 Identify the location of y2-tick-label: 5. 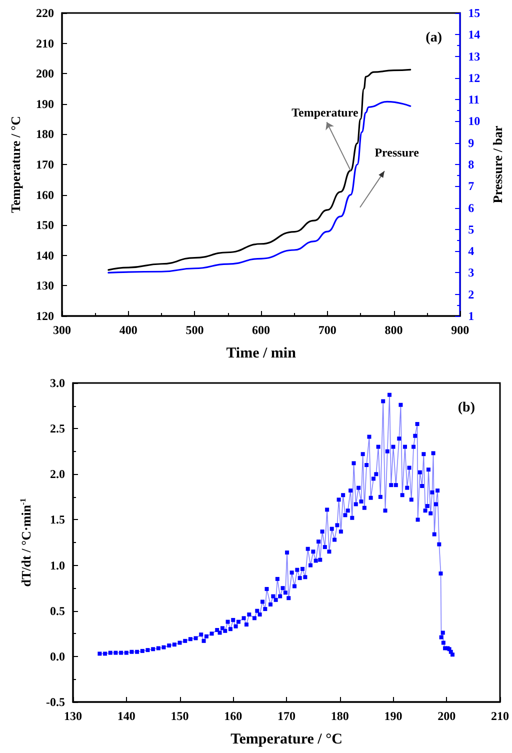
(471, 229).